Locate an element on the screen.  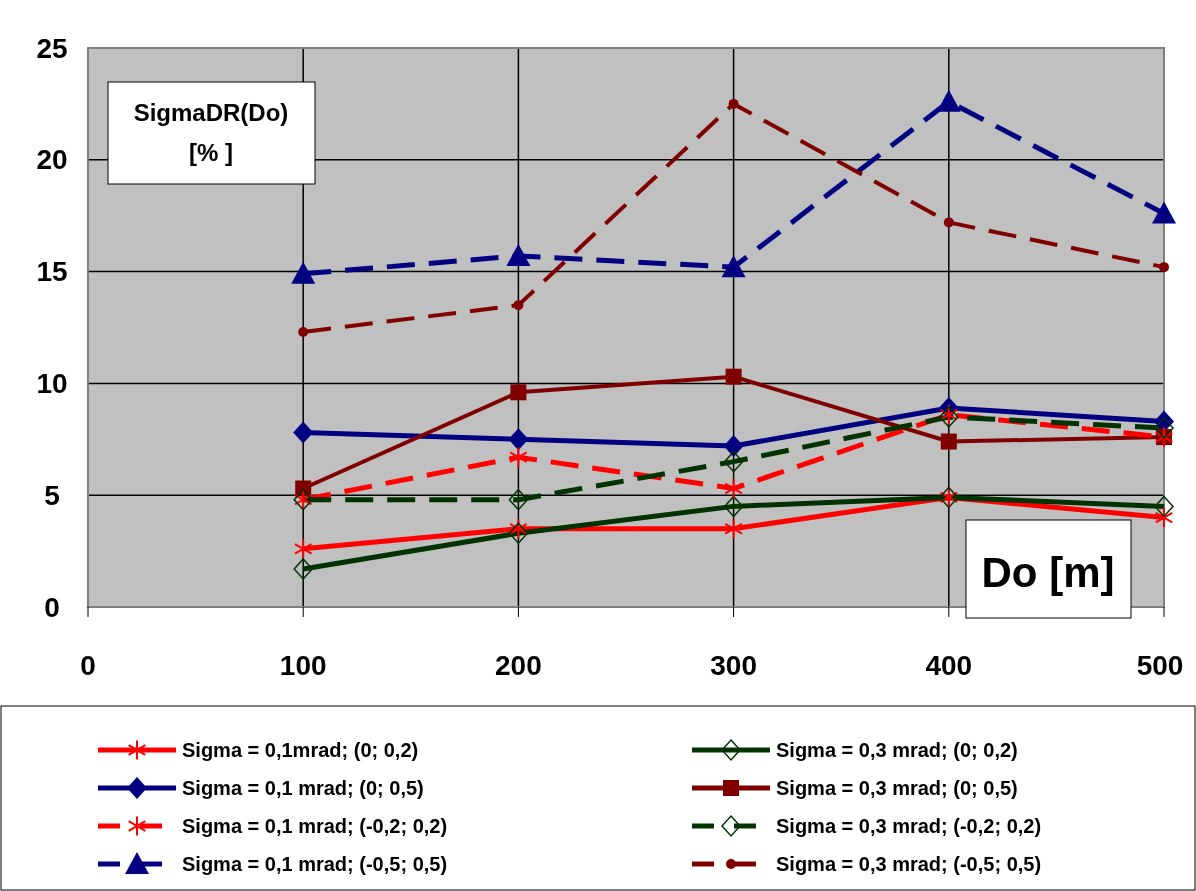
legend-label: Sigma = 0,1 mrad; (-0,2; 0,2) is located at coordinates (315, 826).